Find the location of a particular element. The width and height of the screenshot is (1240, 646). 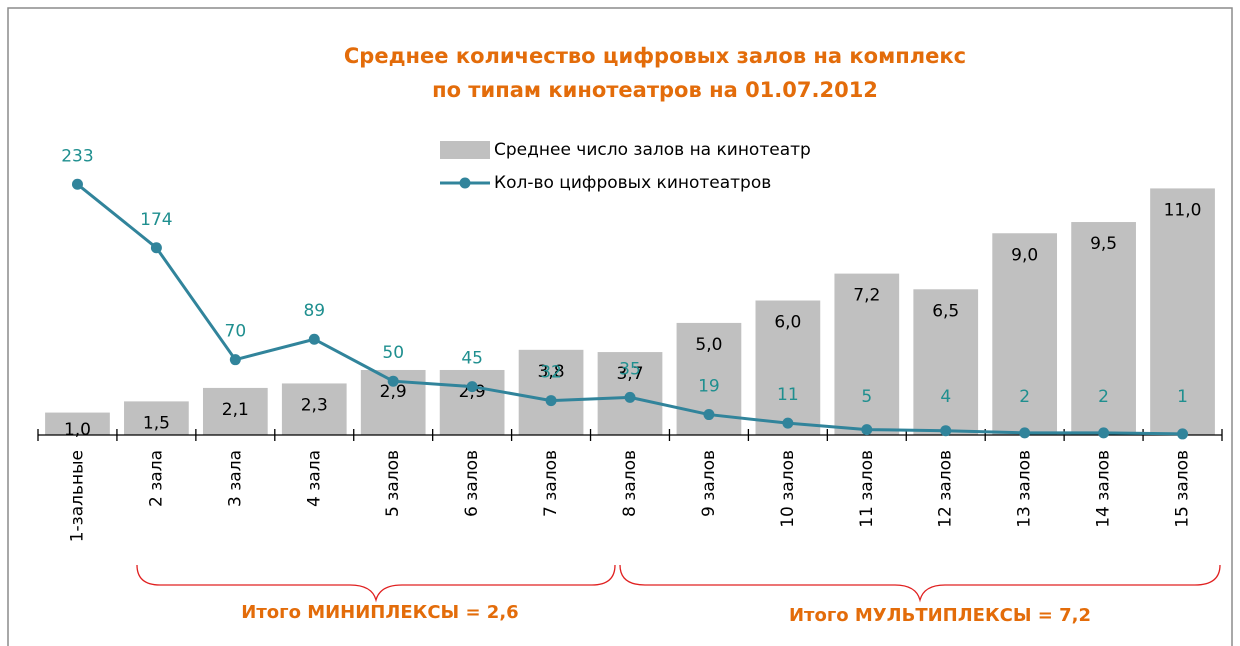

data-label: 2,9 is located at coordinates (393, 392).